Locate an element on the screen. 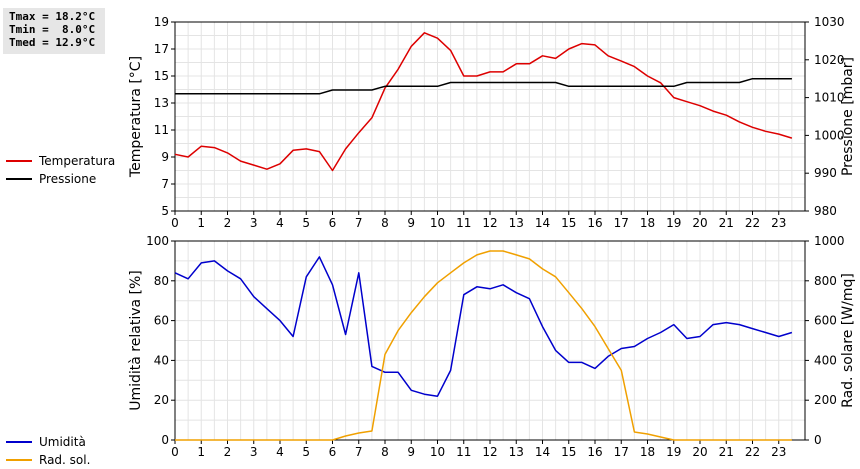 This screenshot has width=860, height=469. chart1-ytick-label: 15 is located at coordinates (161, 76).